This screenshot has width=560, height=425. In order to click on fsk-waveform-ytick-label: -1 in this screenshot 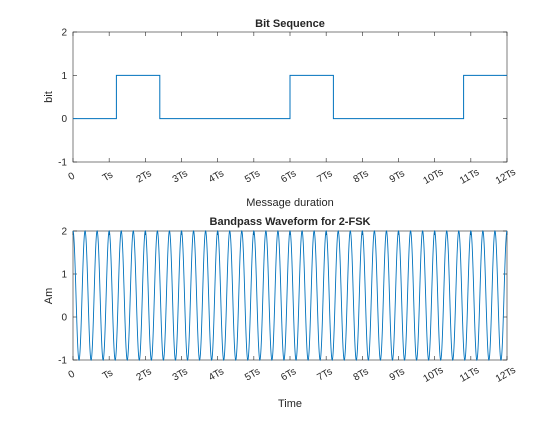, I will do `click(62, 361)`.